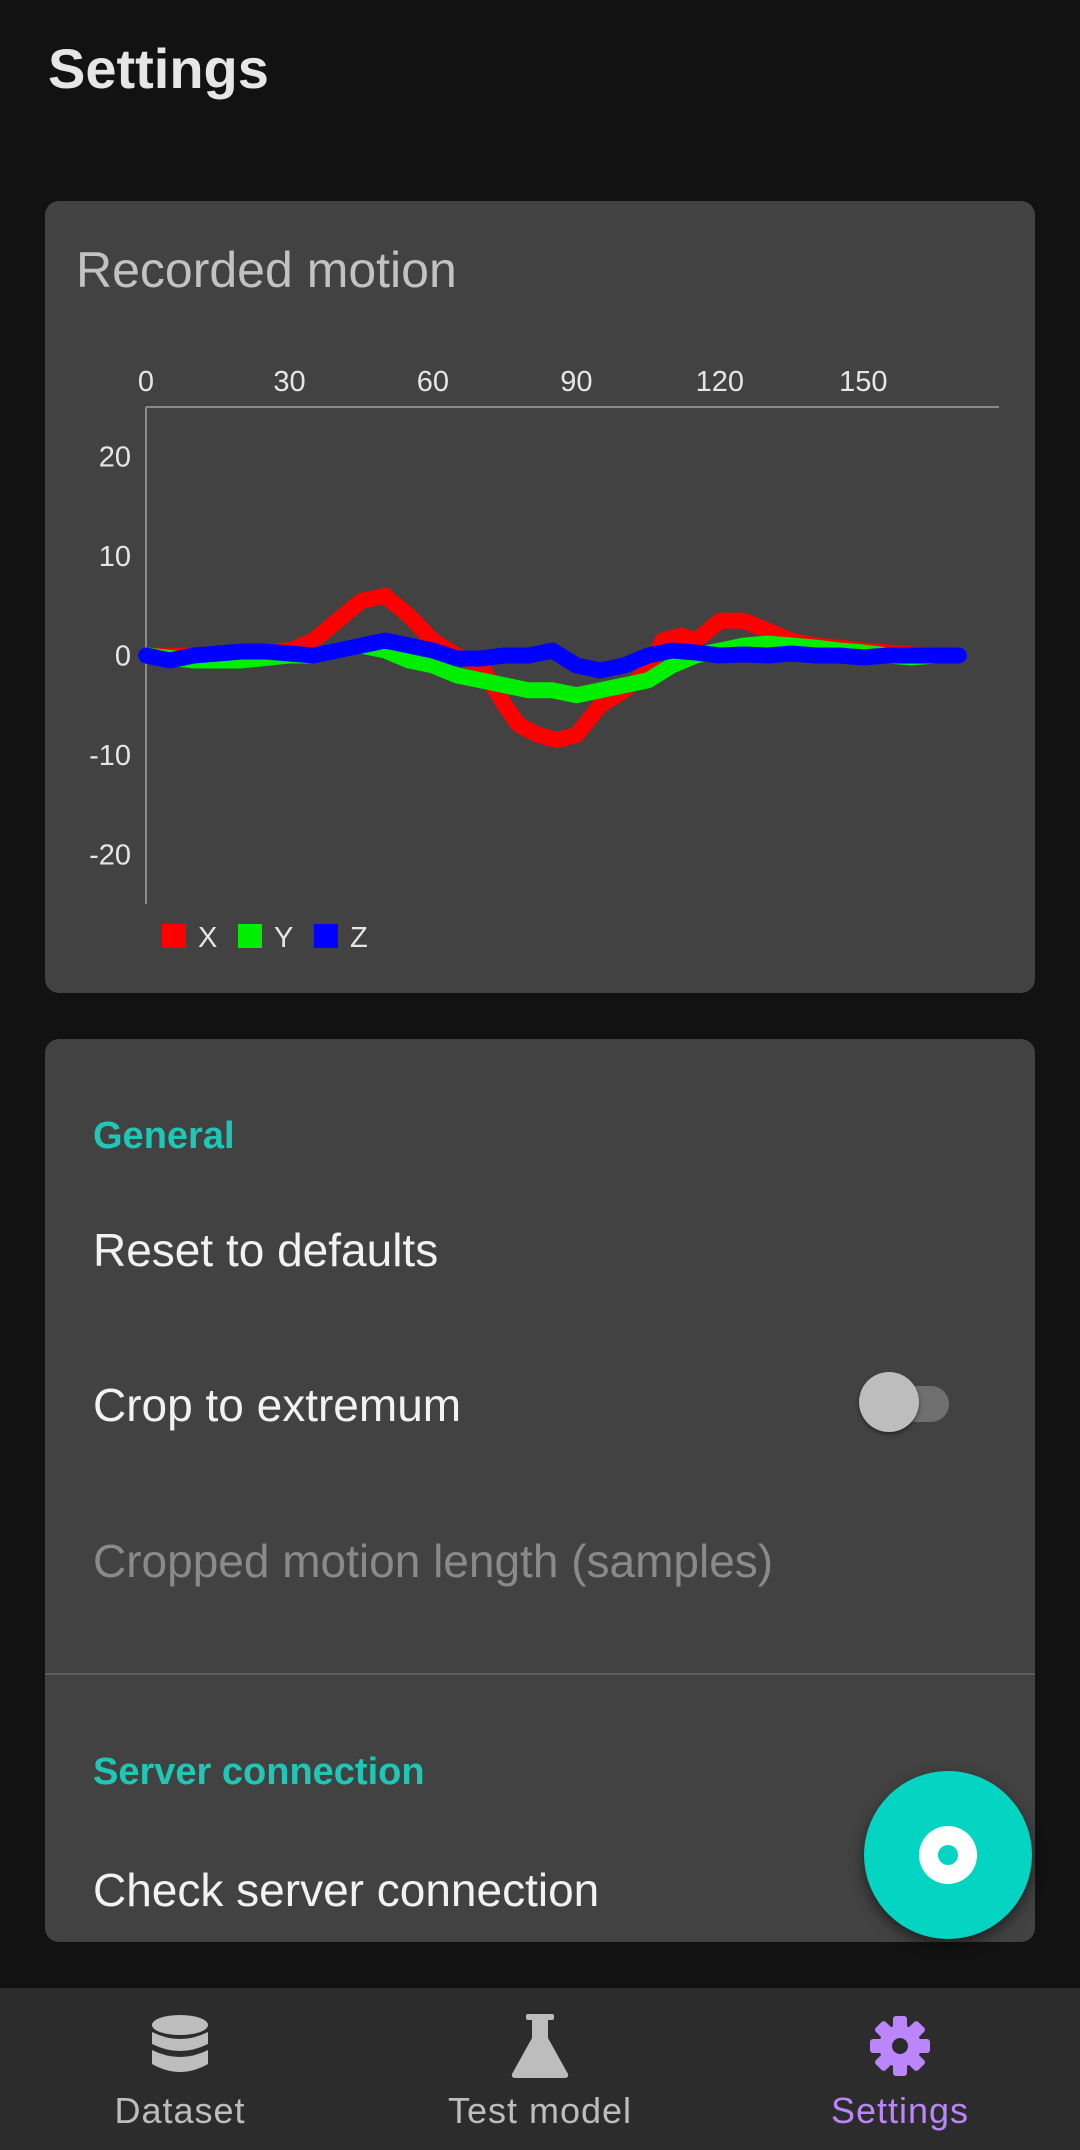  What do you see at coordinates (289, 382) in the screenshot?
I see `x-tick-label: 30` at bounding box center [289, 382].